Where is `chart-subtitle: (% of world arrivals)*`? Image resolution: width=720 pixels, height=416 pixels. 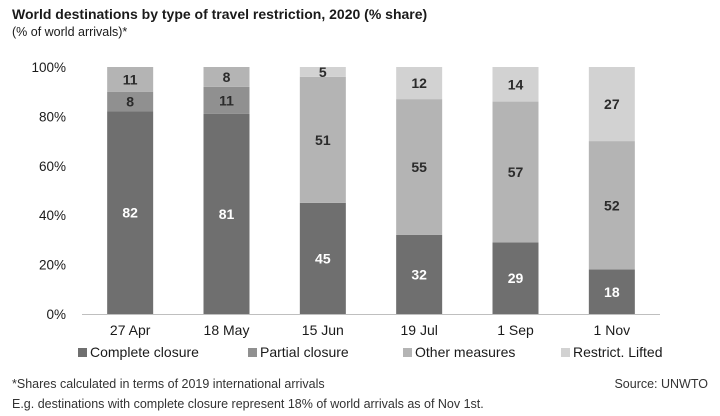 chart-subtitle: (% of world arrivals)* is located at coordinates (70, 32).